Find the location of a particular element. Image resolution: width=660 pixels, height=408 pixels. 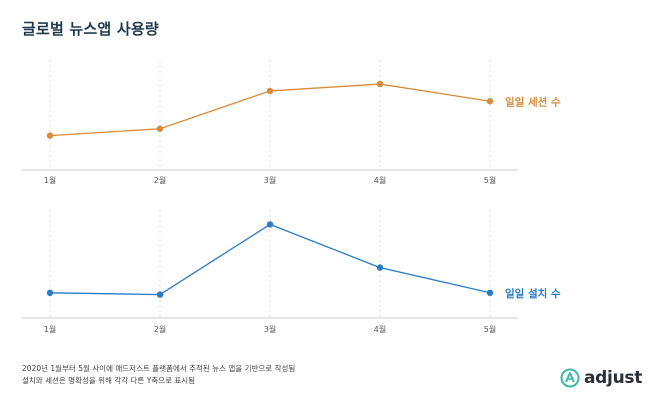

x-tick-label-1-5: 5월 is located at coordinates (490, 180).